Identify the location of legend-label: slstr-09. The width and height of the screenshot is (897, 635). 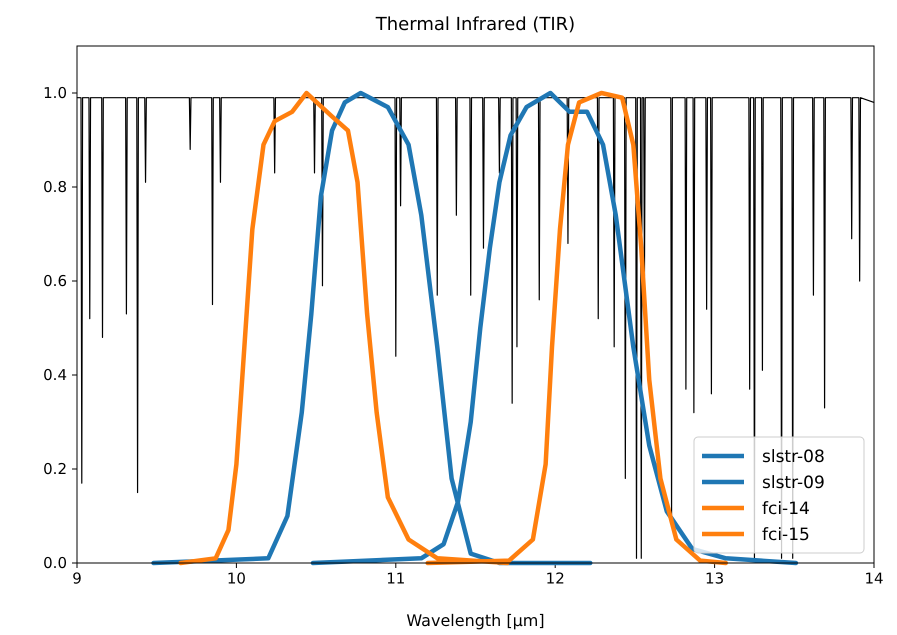
(793, 483).